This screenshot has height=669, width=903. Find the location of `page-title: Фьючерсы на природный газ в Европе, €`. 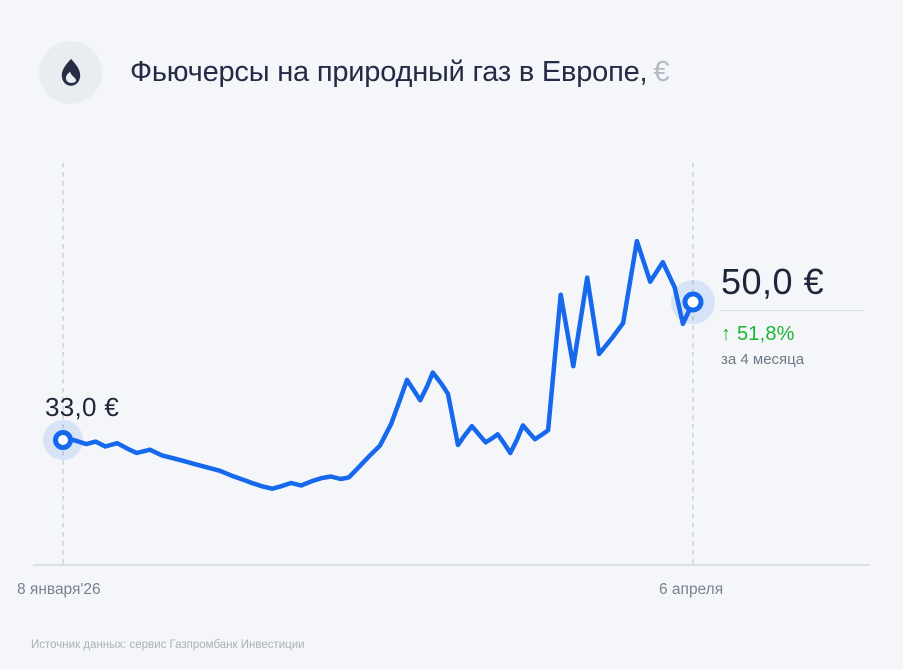

page-title: Фьючерсы на природный газ в Европе, € is located at coordinates (400, 72).